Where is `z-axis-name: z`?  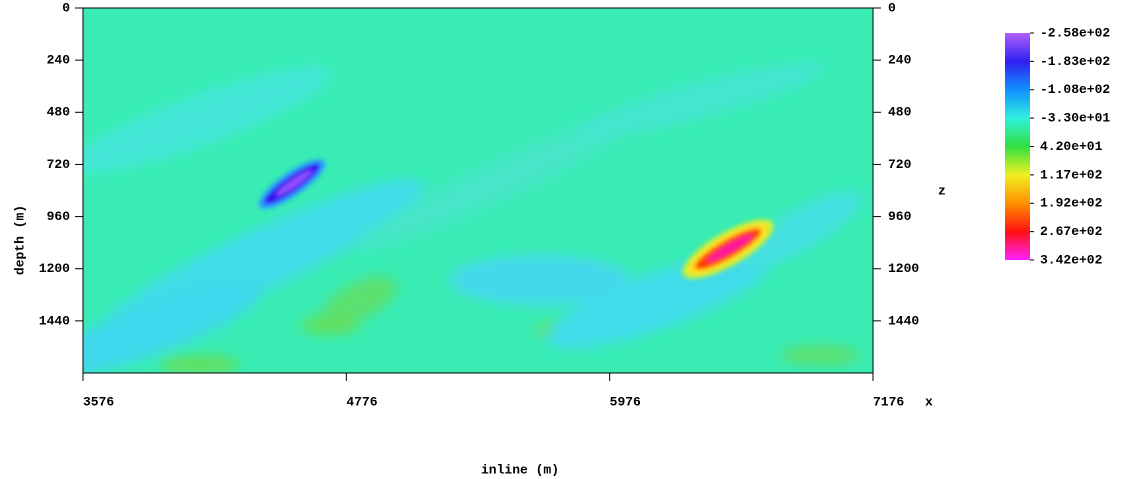 z-axis-name: z is located at coordinates (942, 190).